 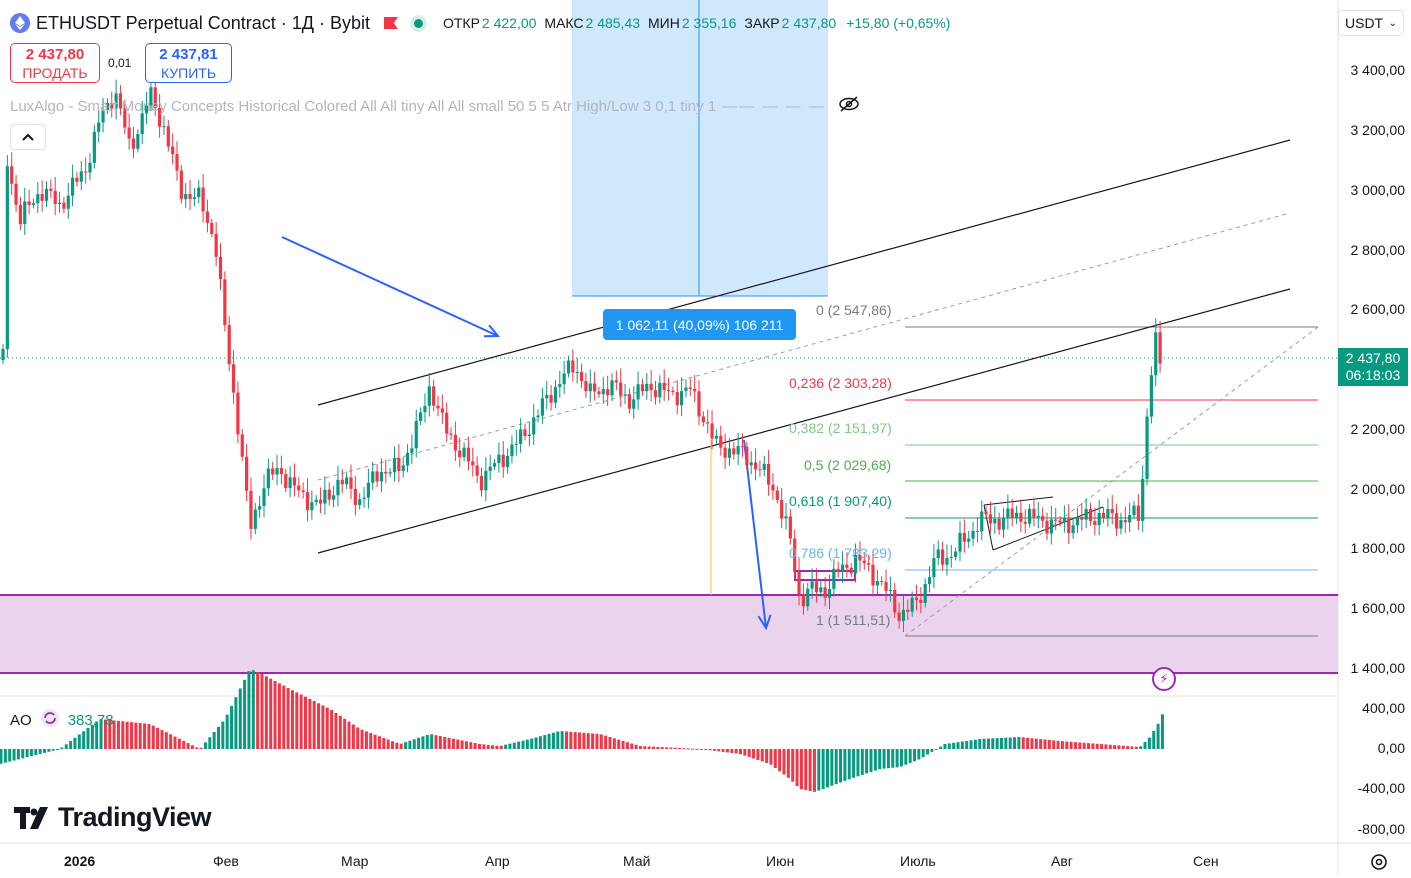 What do you see at coordinates (1164, 679) in the screenshot?
I see `lightning-icon: ⚡` at bounding box center [1164, 679].